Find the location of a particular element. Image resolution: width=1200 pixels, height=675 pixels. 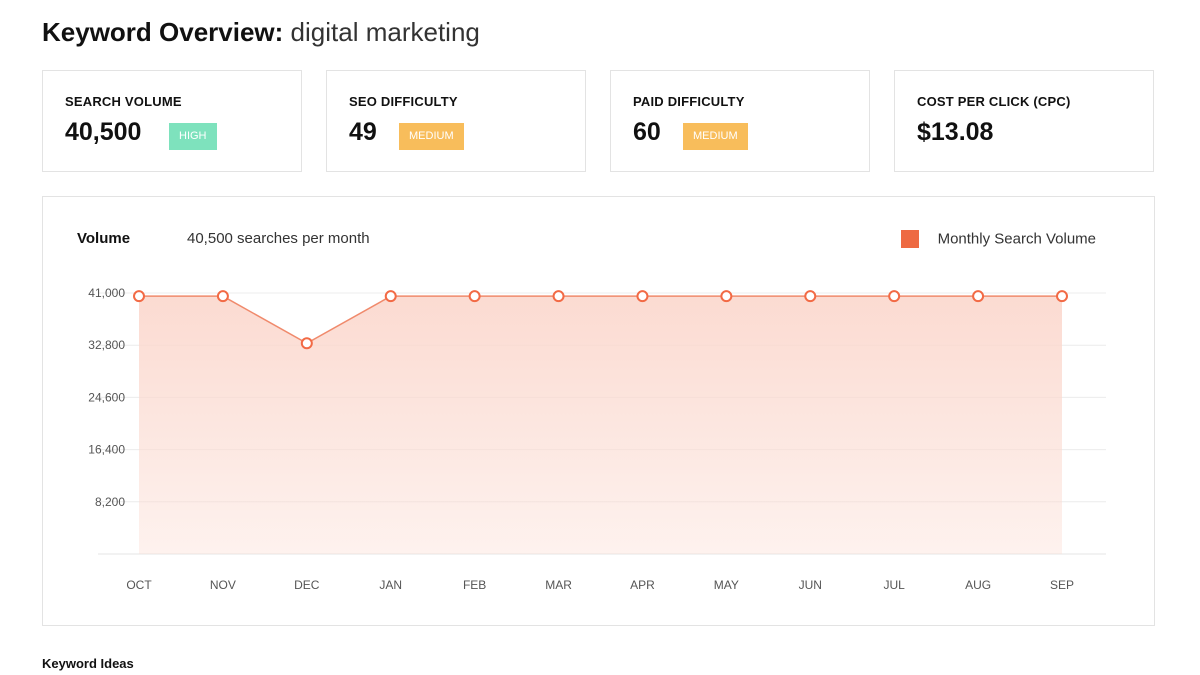

x-tick-label: JAN is located at coordinates (390, 585).